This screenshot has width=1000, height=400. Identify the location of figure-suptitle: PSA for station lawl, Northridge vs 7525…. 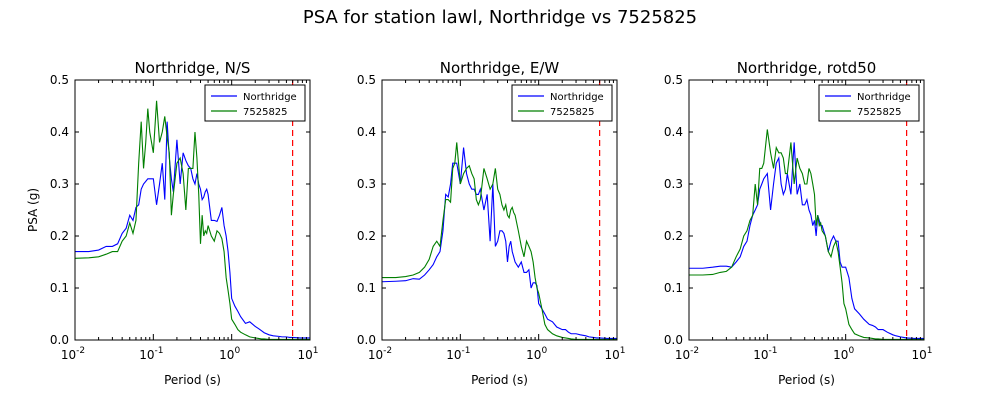
(500, 17).